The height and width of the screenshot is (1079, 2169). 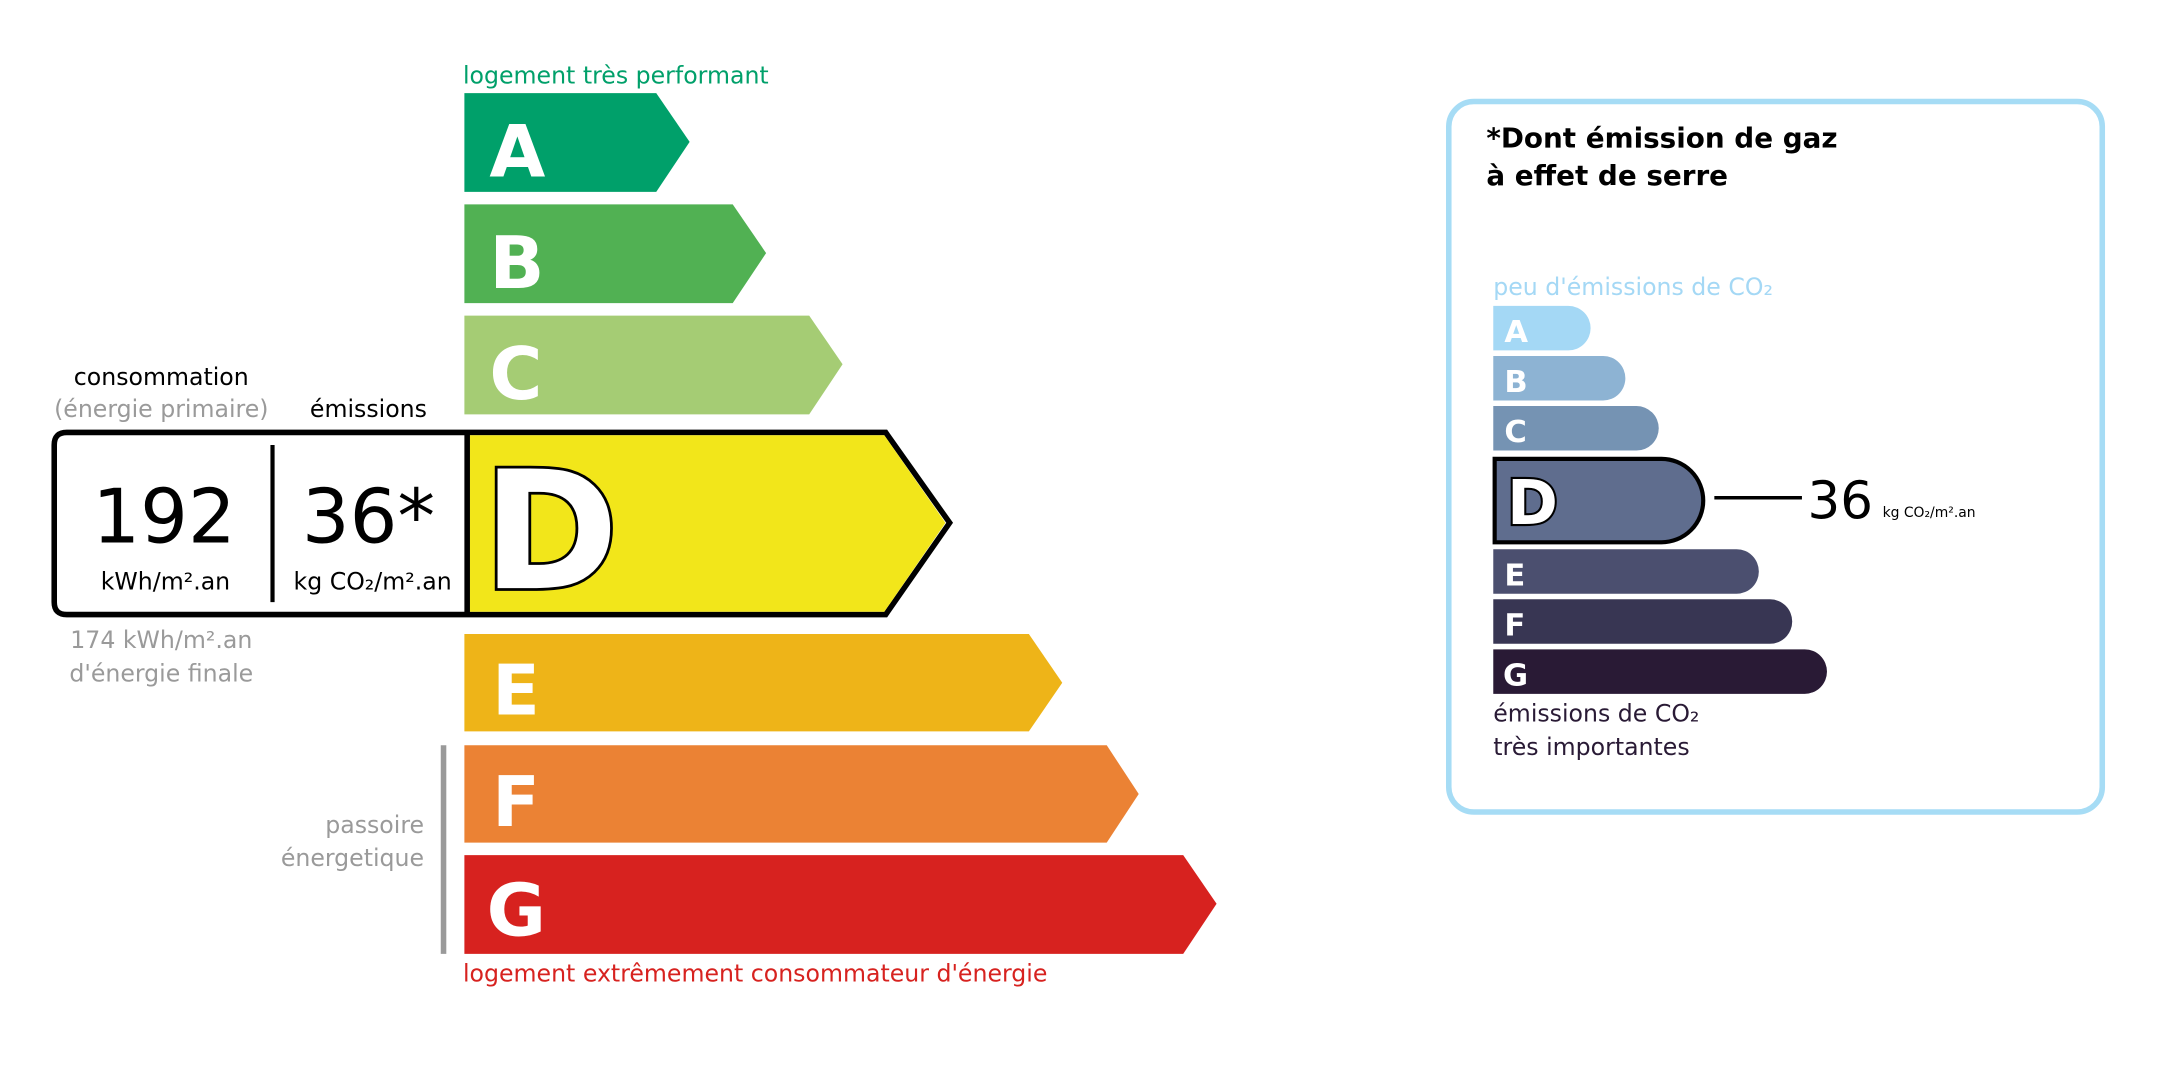 I want to click on ges-top-label: peu d'émissions de CO₂, so click(x=1633, y=287).